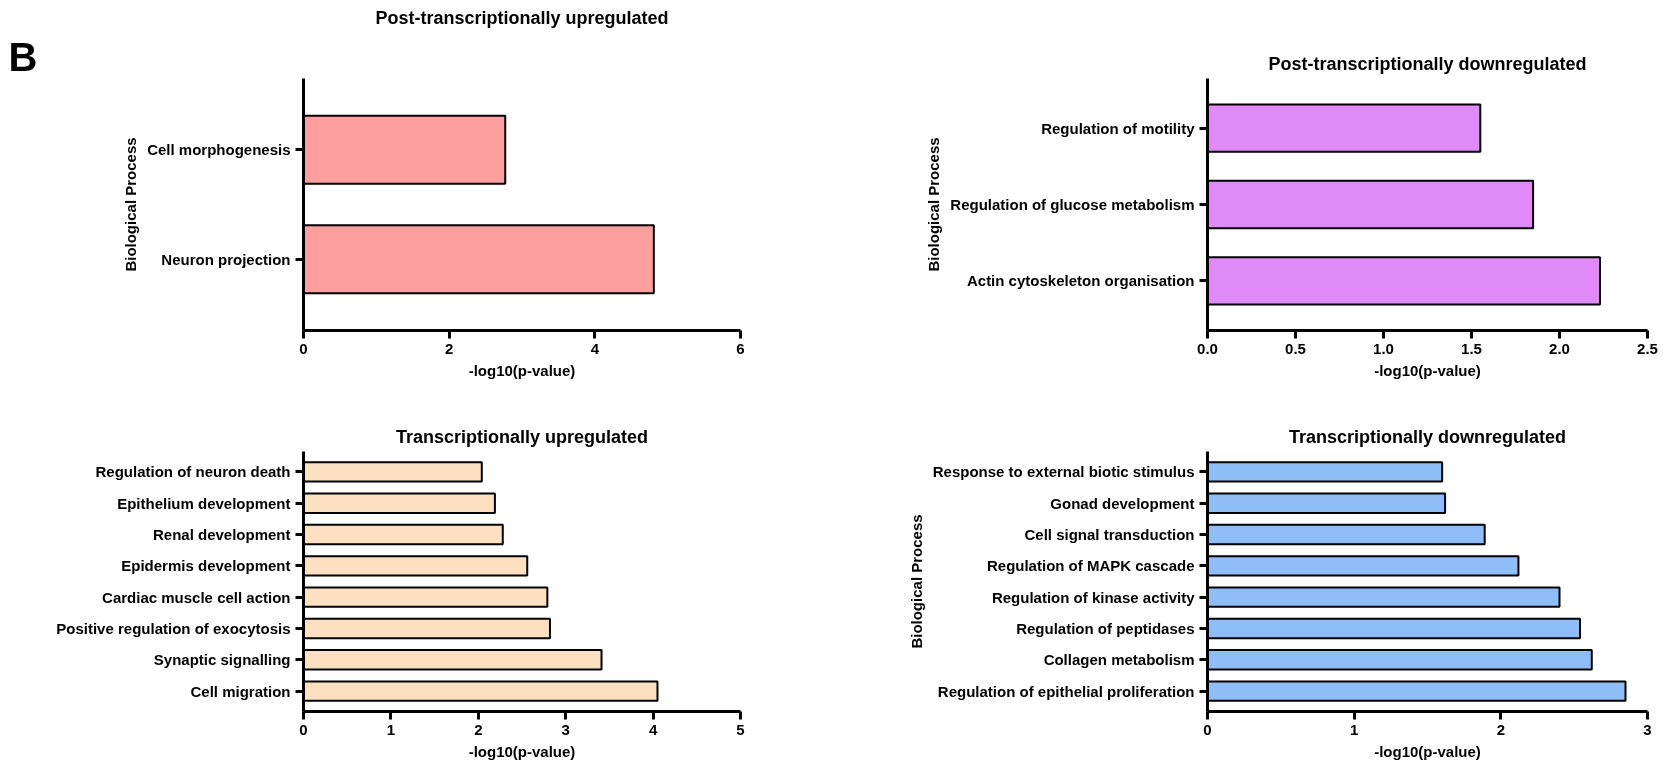  What do you see at coordinates (240, 691) in the screenshot?
I see `y-tick-label: Cell migration` at bounding box center [240, 691].